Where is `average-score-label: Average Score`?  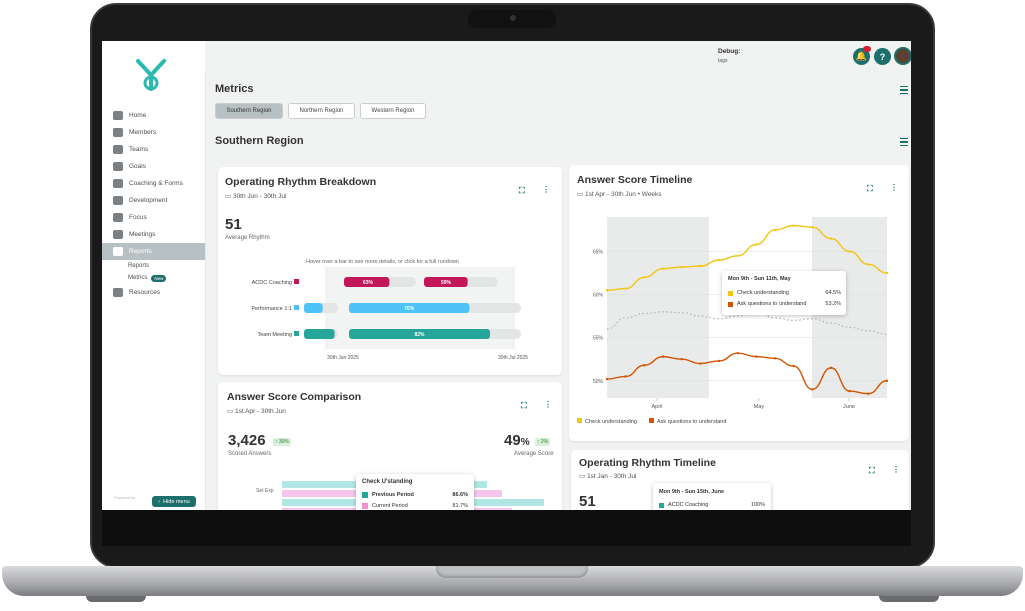
average-score-label: Average Score is located at coordinates (534, 454).